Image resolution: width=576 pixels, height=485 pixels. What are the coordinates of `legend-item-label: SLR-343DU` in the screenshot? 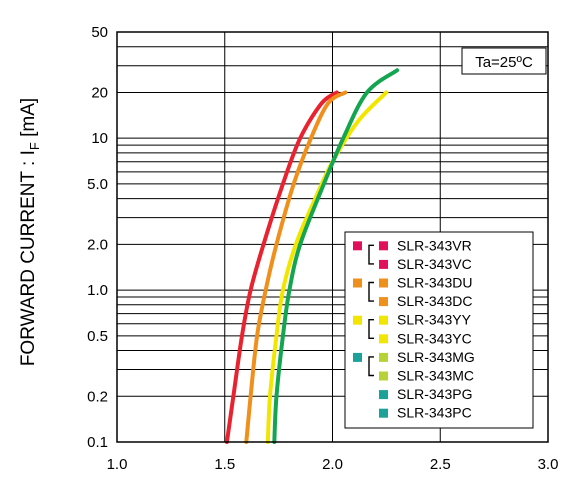 It's located at (434, 283).